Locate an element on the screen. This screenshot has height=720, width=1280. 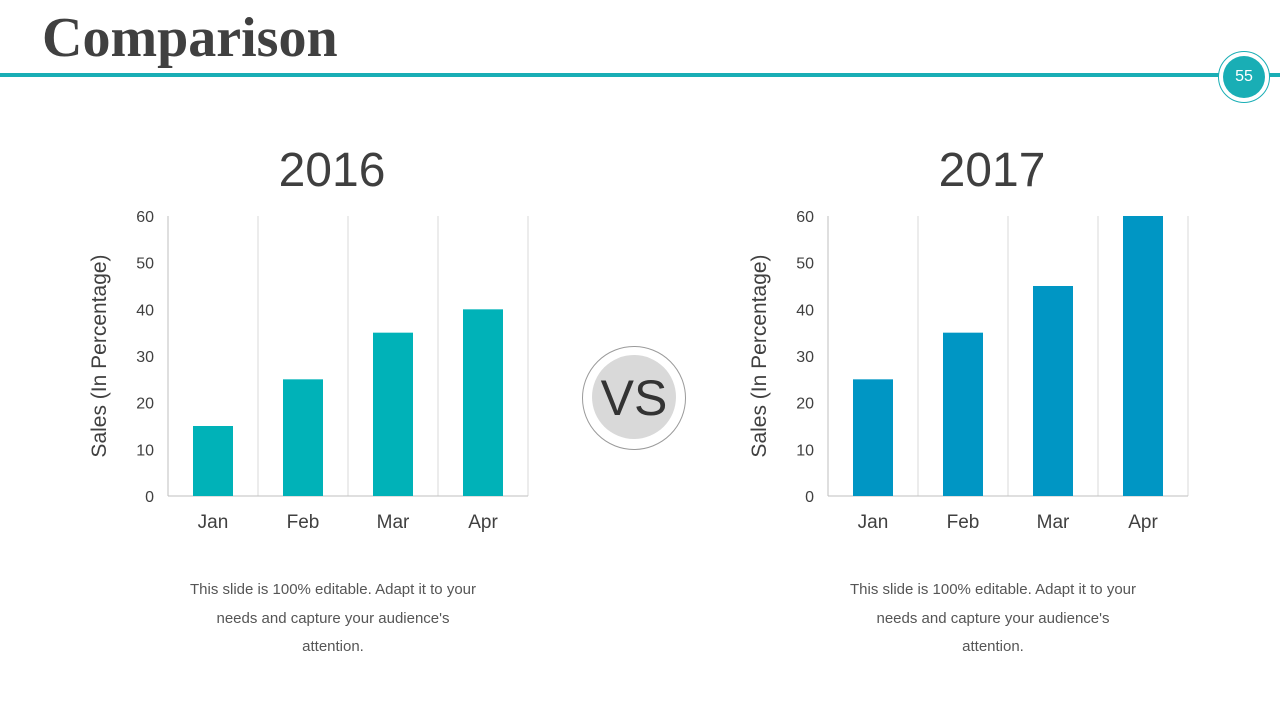
title-underline is located at coordinates (640, 75).